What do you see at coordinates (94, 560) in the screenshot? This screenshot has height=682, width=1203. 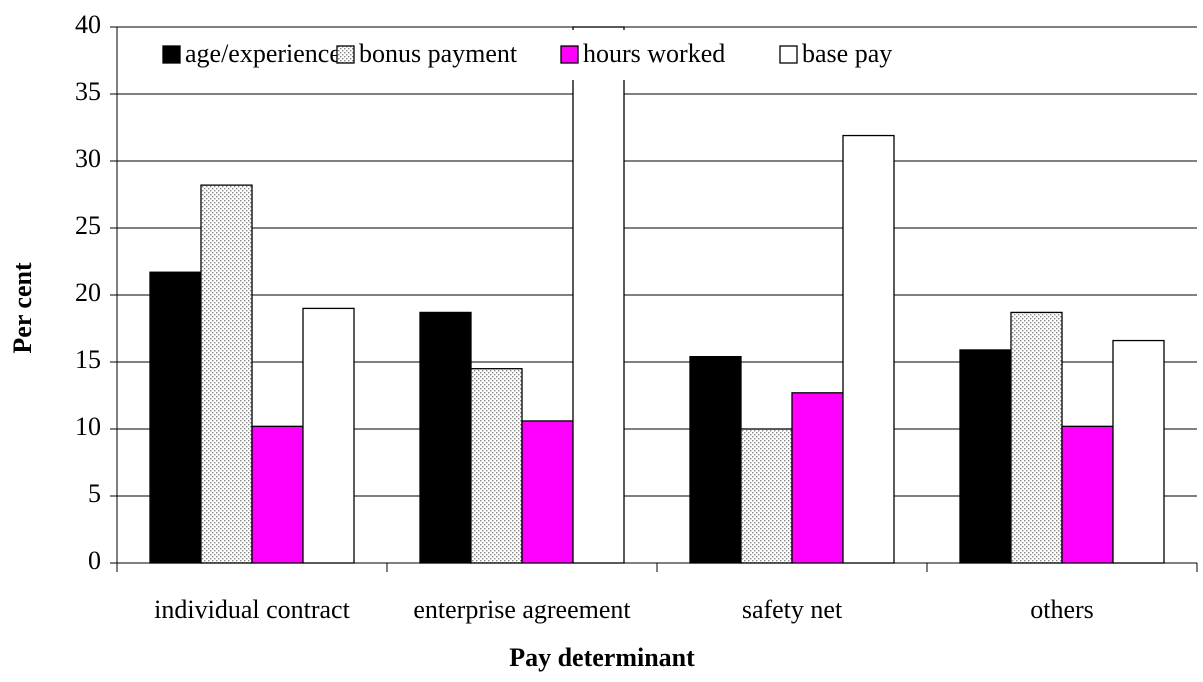 I see `y-tick-label: 0` at bounding box center [94, 560].